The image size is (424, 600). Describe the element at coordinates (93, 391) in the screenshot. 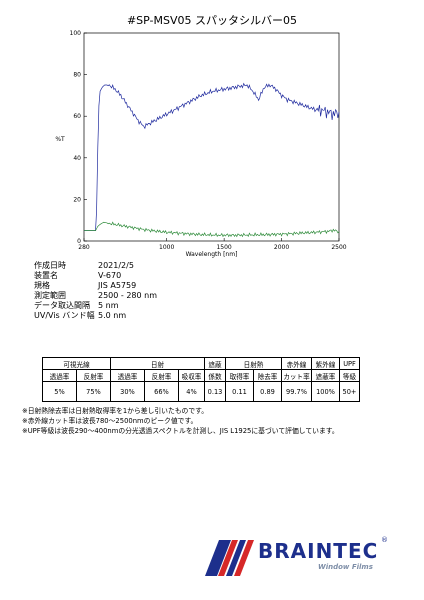

I see `table-cell: 75%` at that location.